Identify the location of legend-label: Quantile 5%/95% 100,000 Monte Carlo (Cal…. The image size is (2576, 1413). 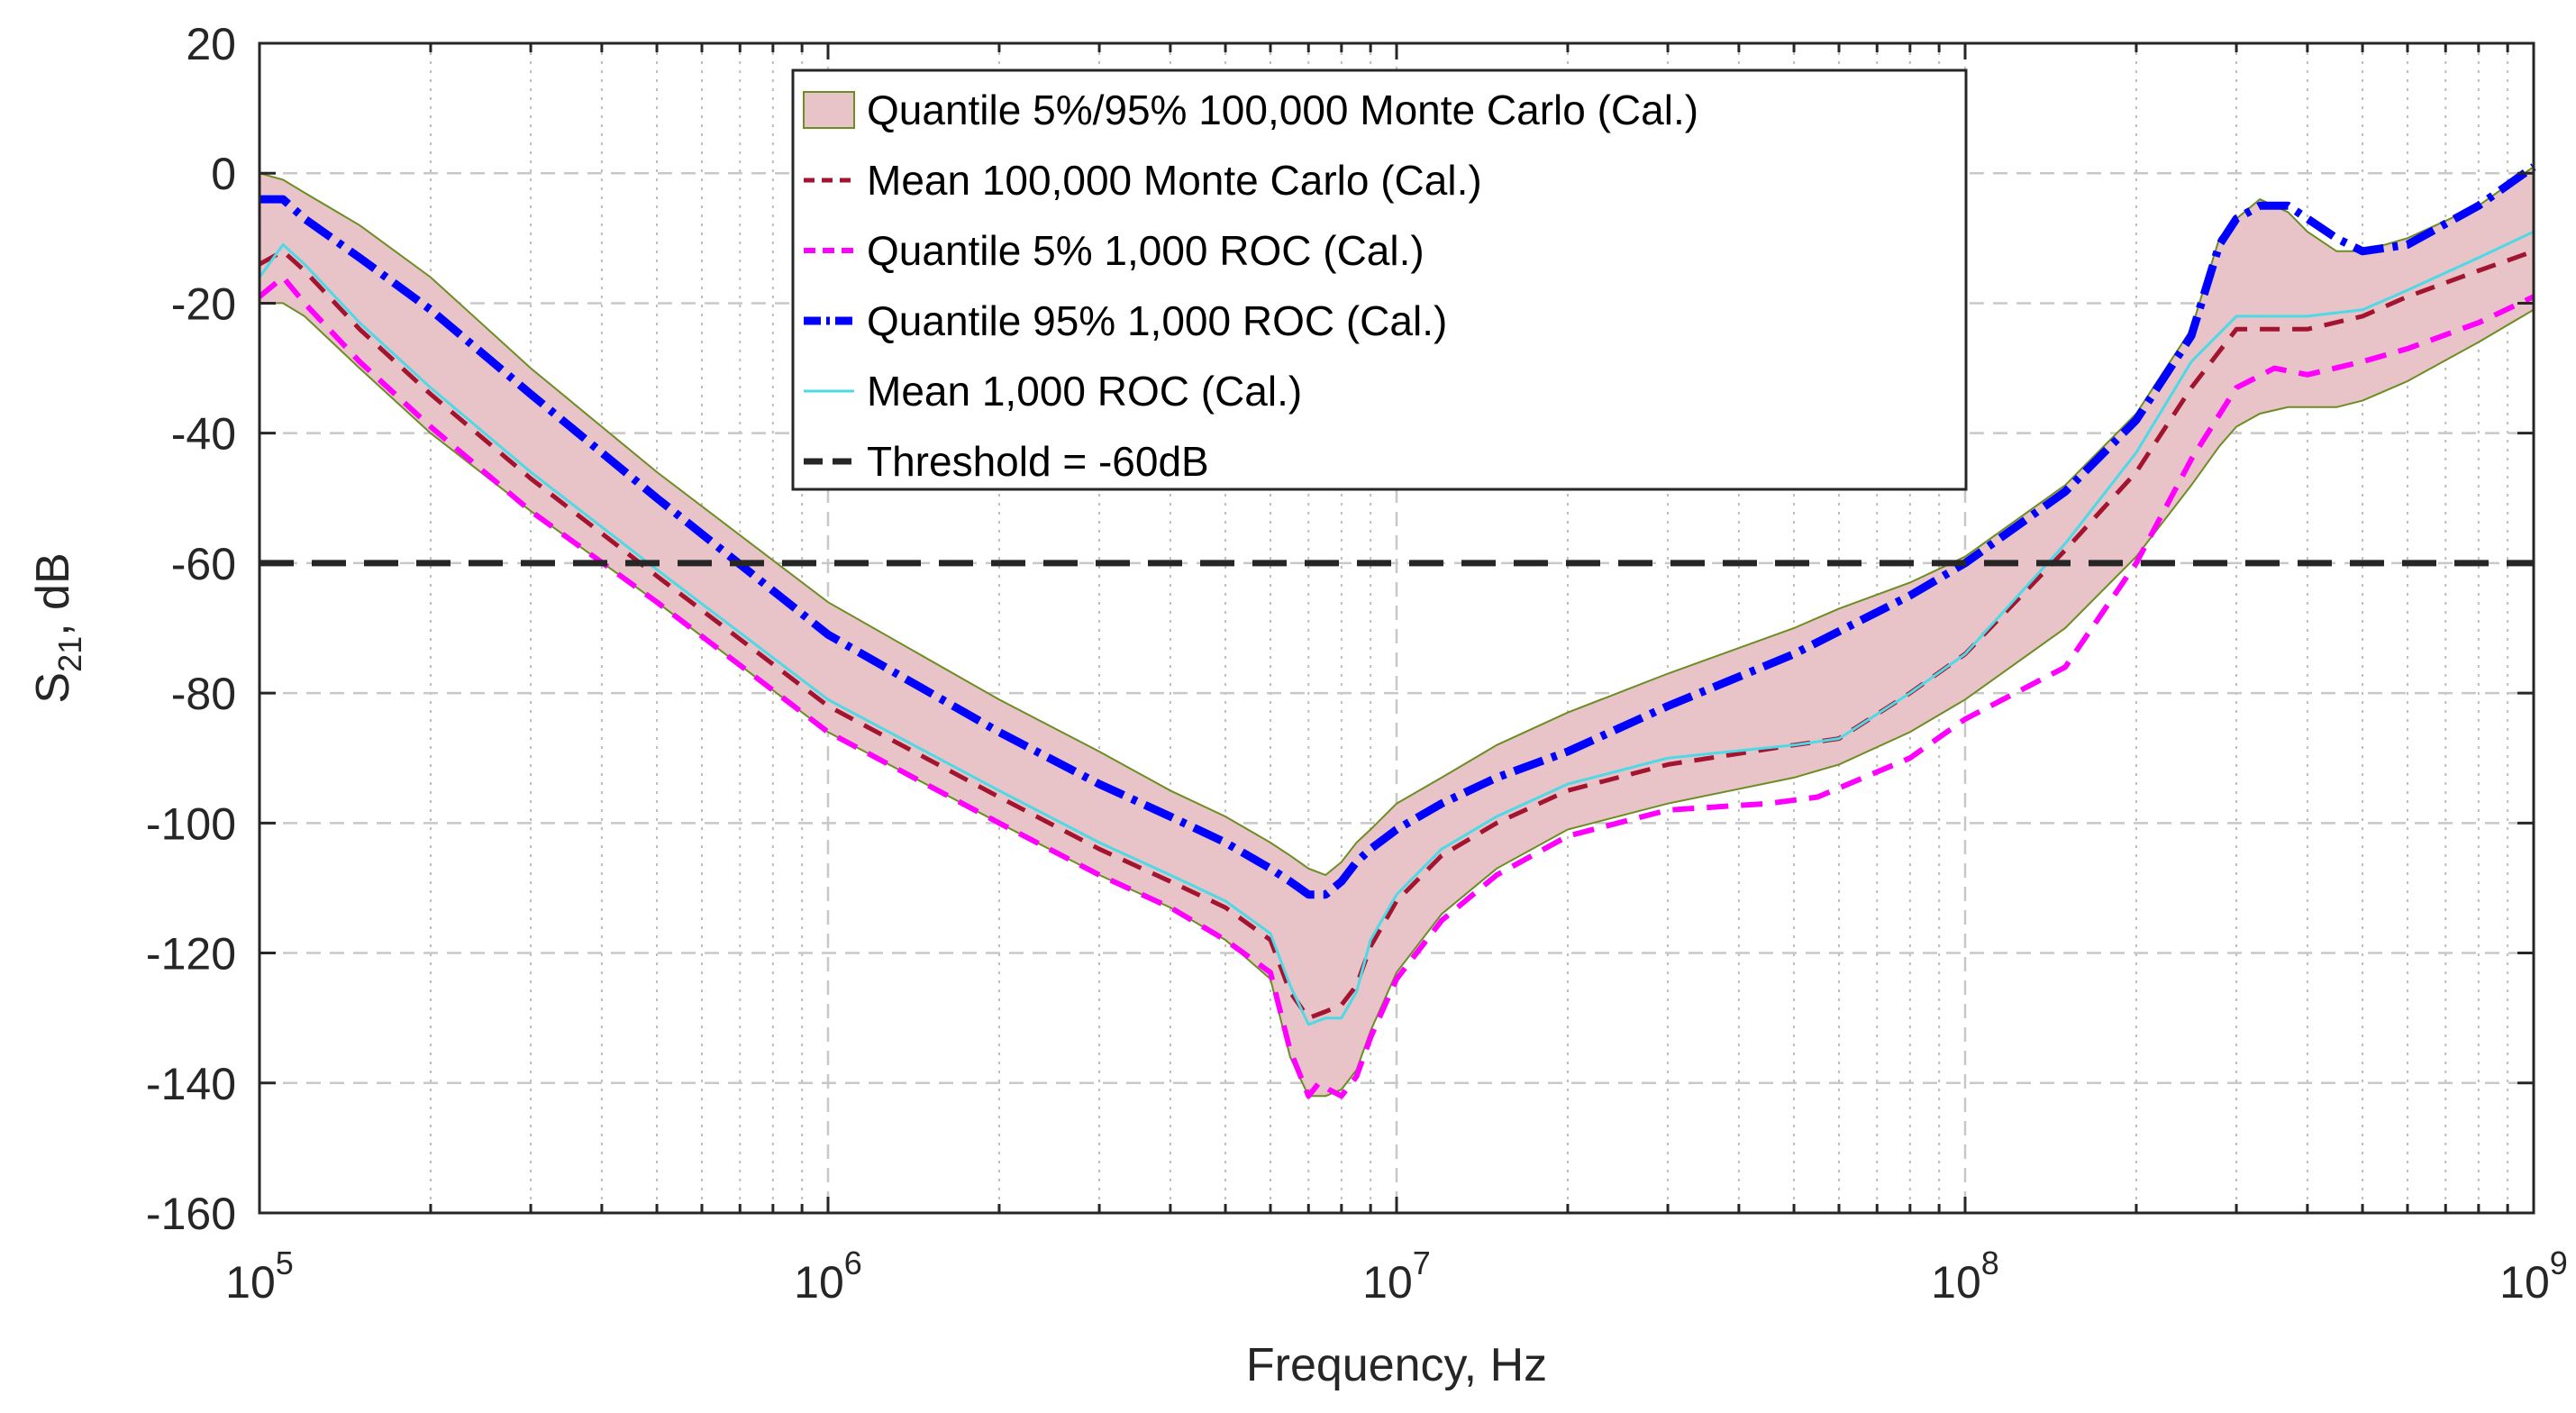
(1282, 110).